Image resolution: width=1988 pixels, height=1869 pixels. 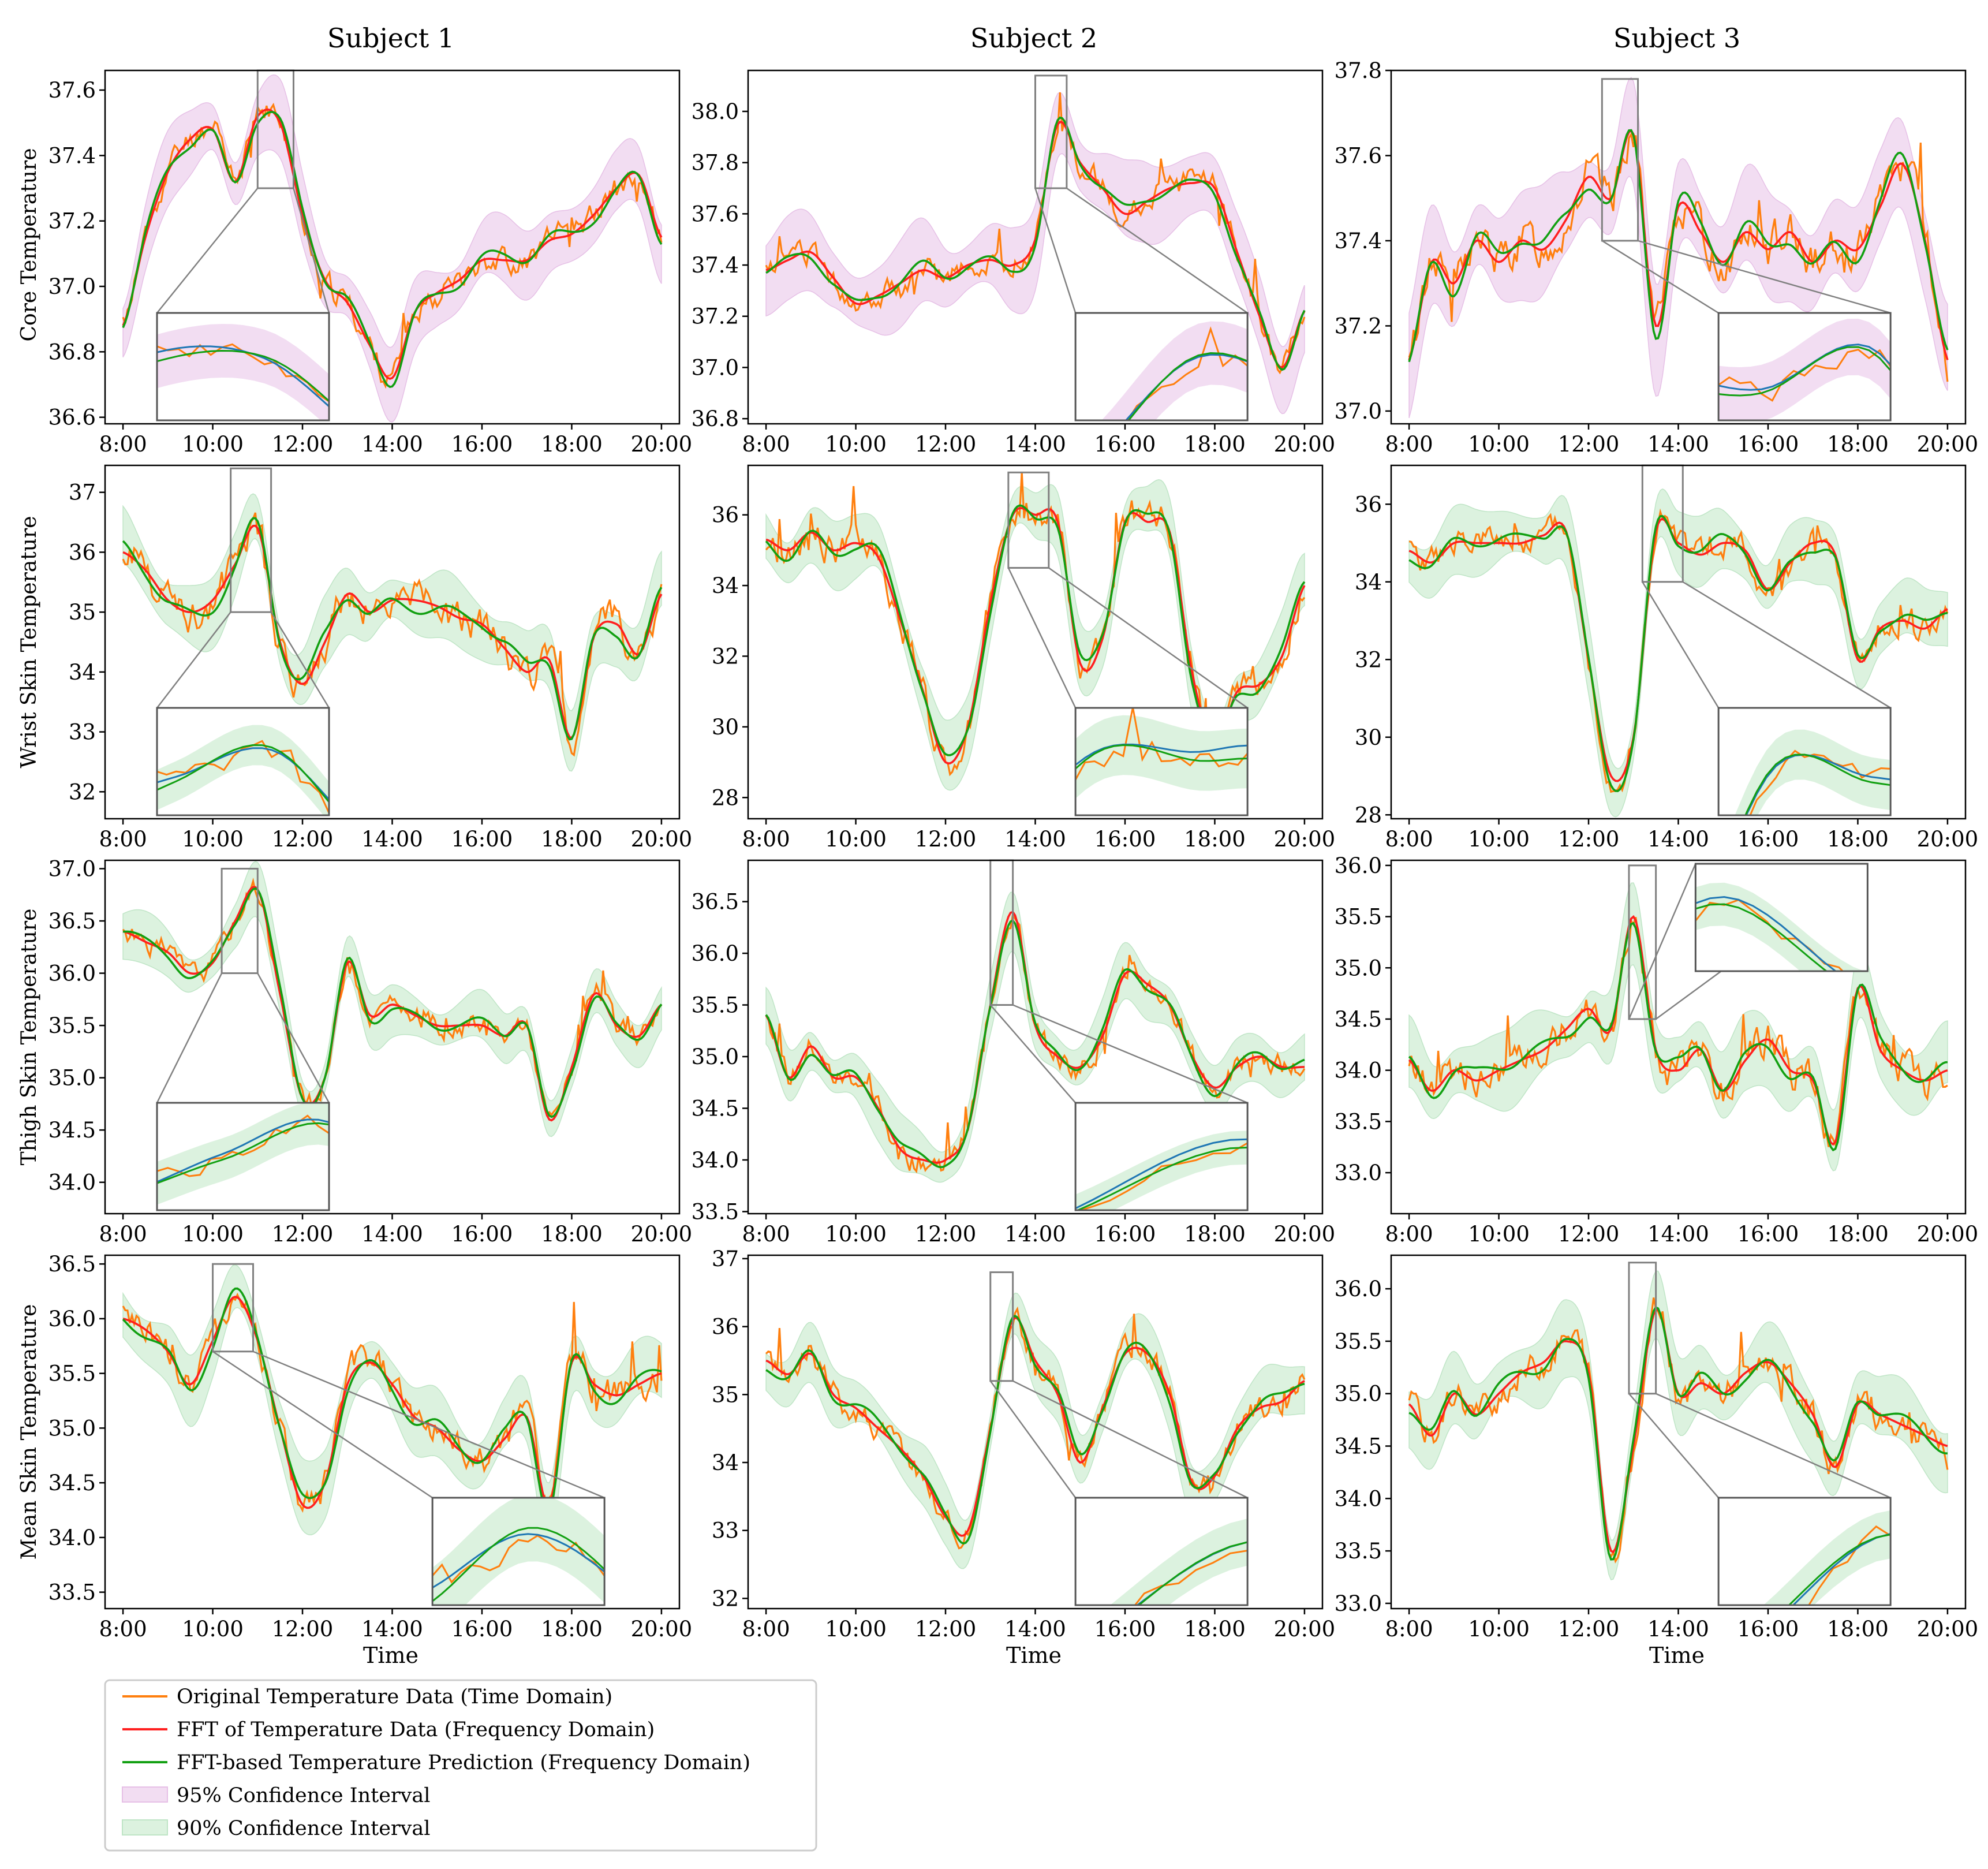 What do you see at coordinates (715, 419) in the screenshot?
I see `y-tick-label: 36.8` at bounding box center [715, 419].